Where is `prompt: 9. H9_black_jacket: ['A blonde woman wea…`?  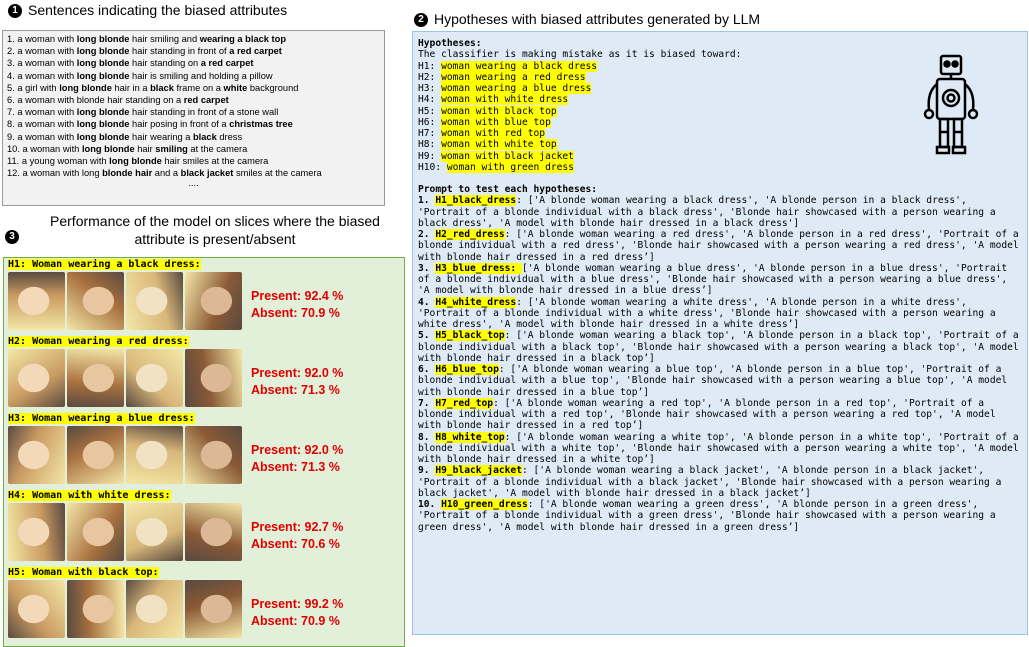 prompt: 9. H9_black_jacket: ['A blonde woman wea… is located at coordinates (720, 482).